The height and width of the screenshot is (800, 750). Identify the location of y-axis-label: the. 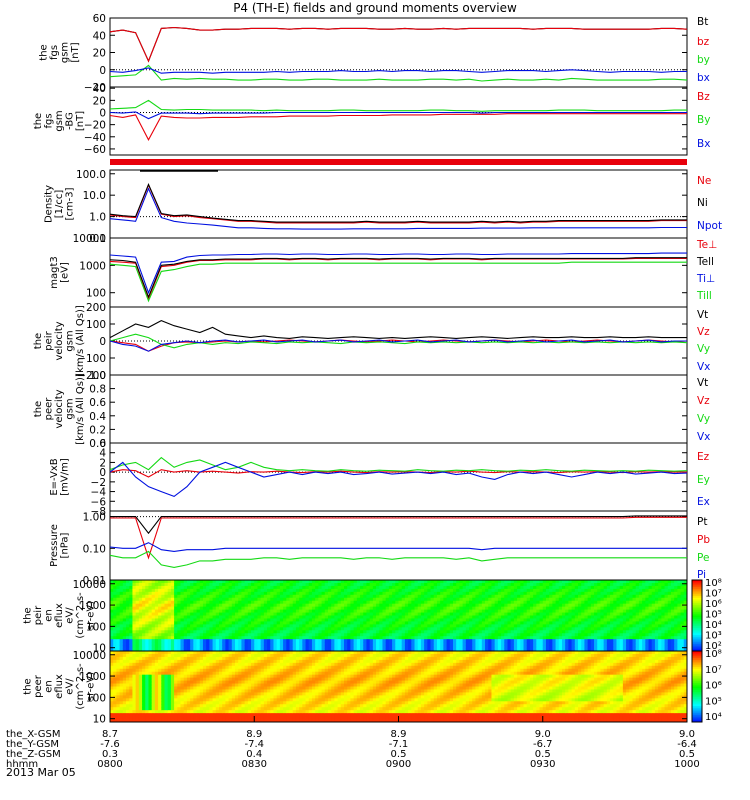
(43, 52).